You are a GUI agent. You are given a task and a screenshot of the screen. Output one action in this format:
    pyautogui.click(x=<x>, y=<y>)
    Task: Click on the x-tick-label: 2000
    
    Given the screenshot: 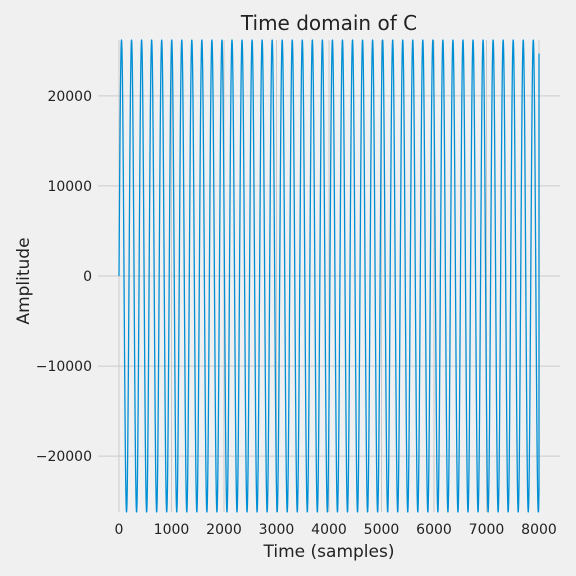 What is the action you would take?
    pyautogui.click(x=224, y=530)
    